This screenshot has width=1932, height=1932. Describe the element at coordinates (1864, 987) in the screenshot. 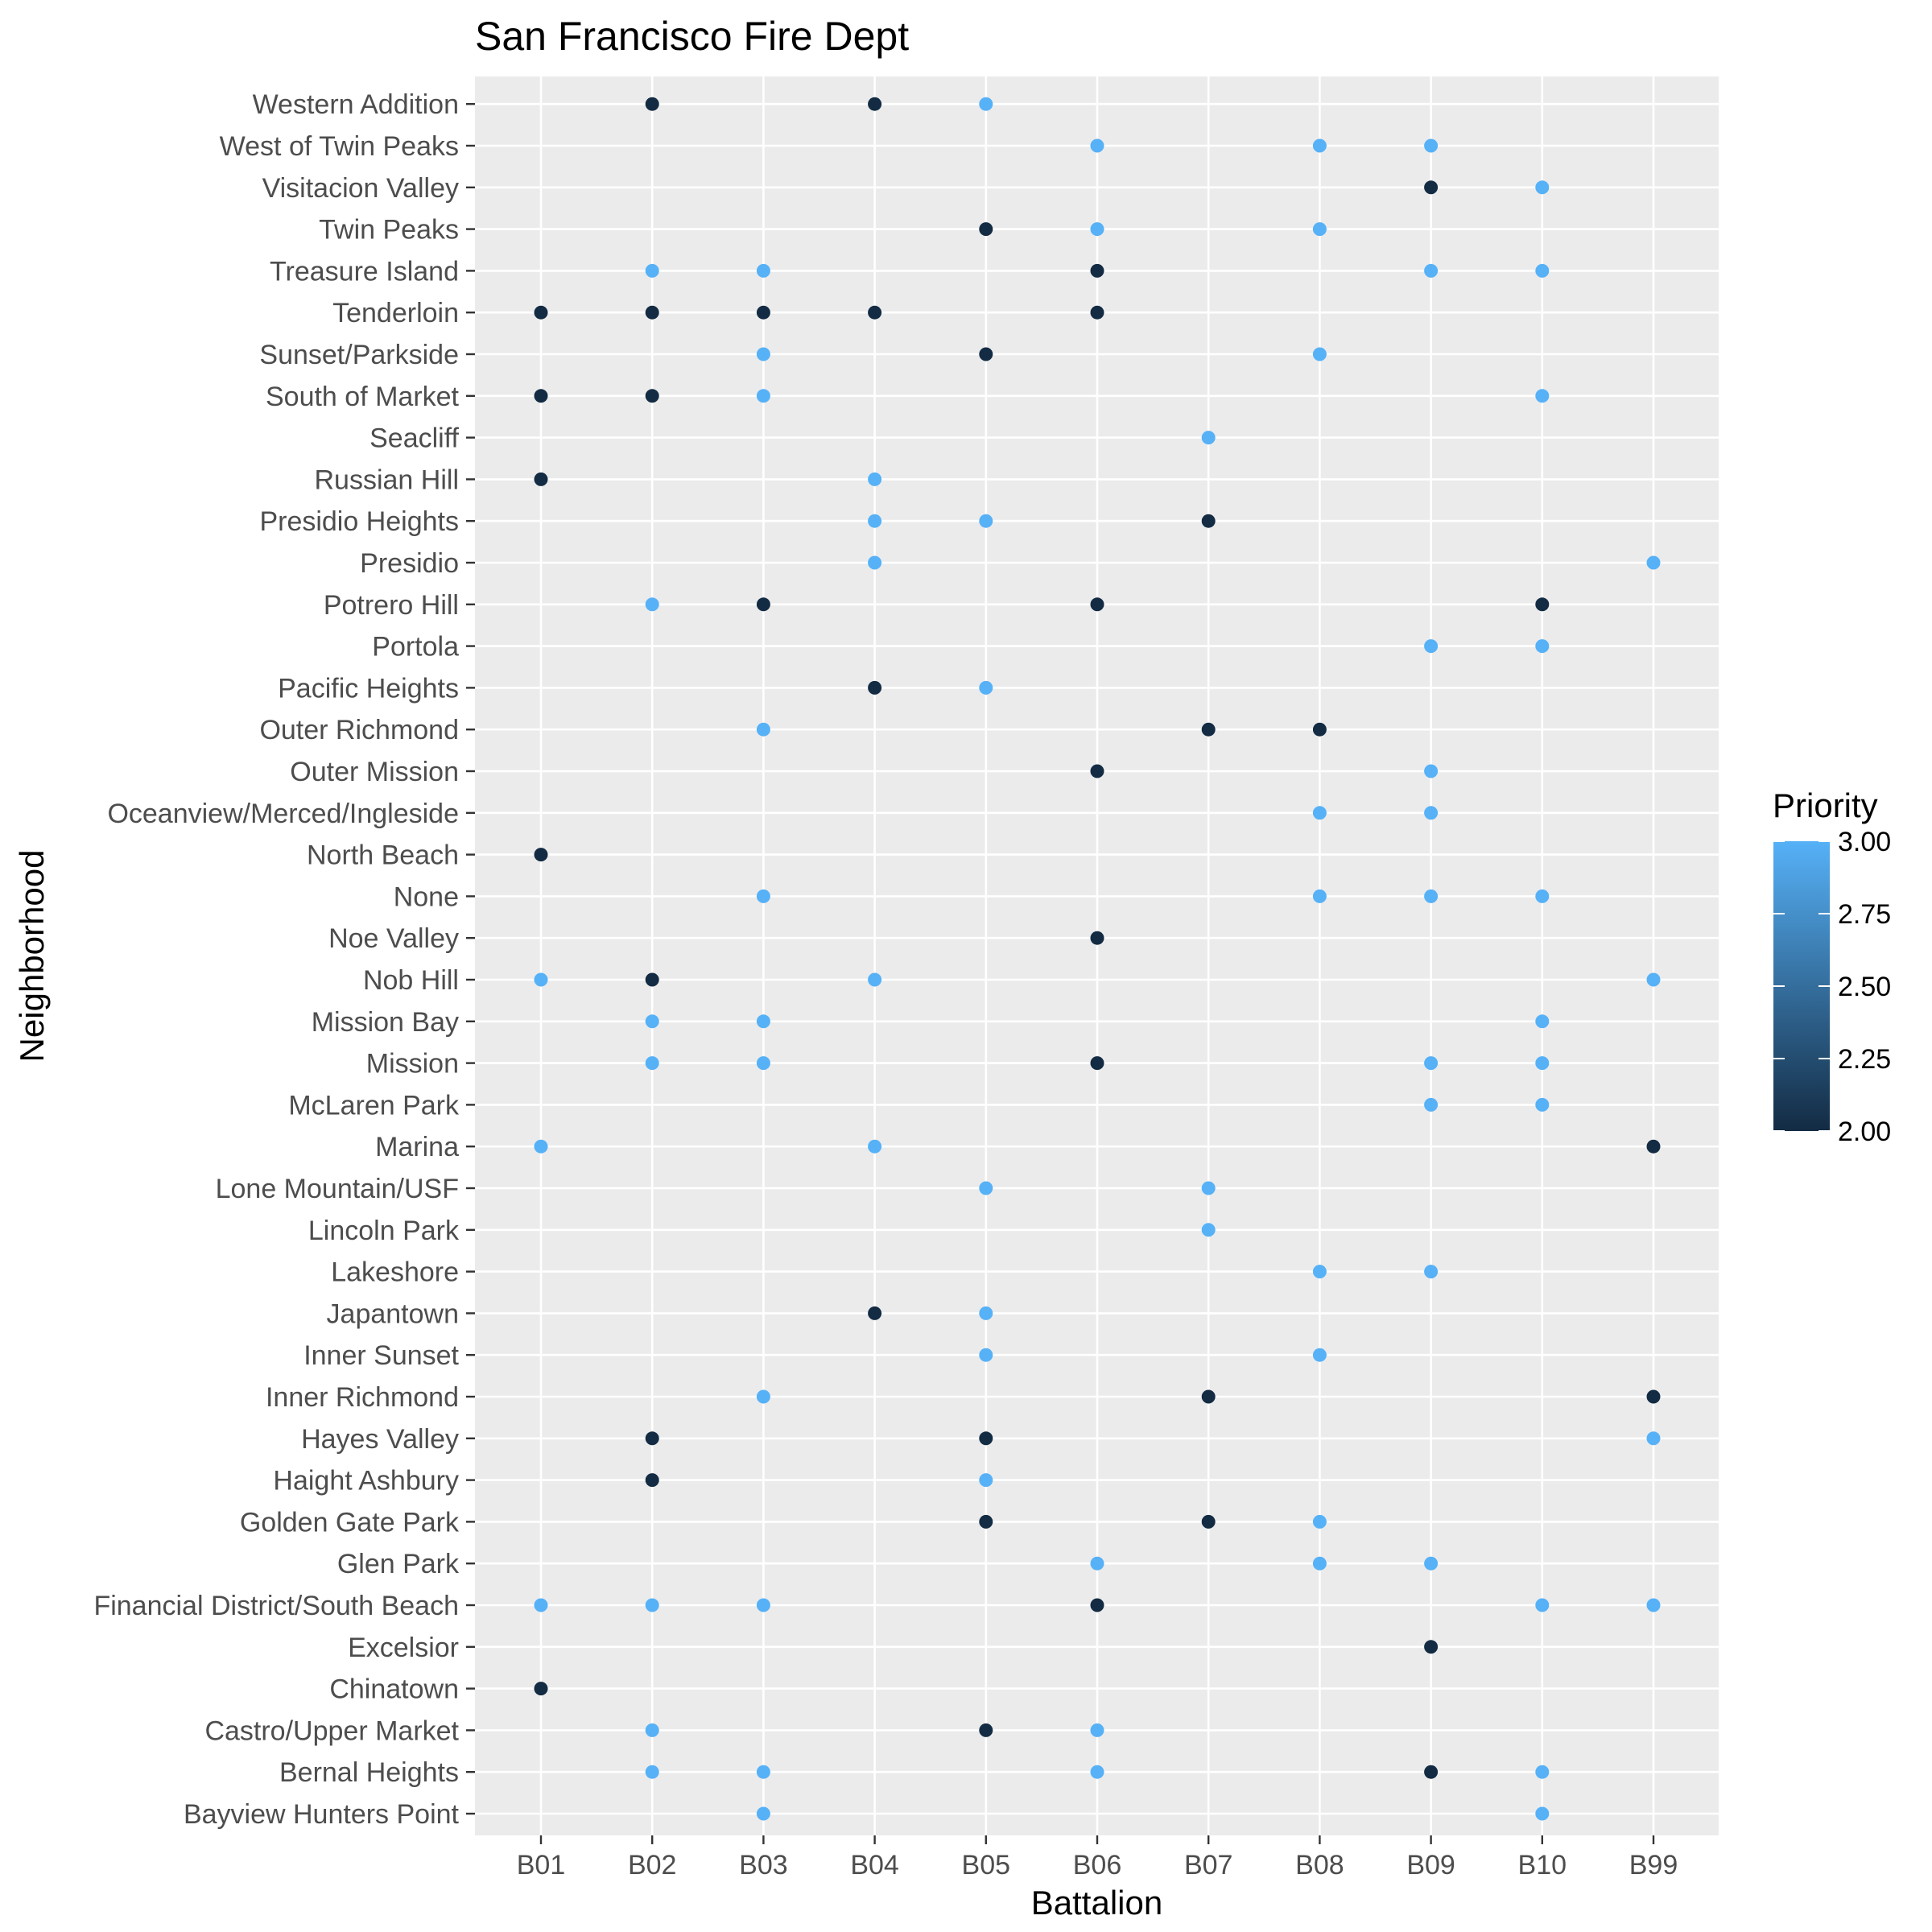

I see `legend-tick-label: 2.50` at that location.